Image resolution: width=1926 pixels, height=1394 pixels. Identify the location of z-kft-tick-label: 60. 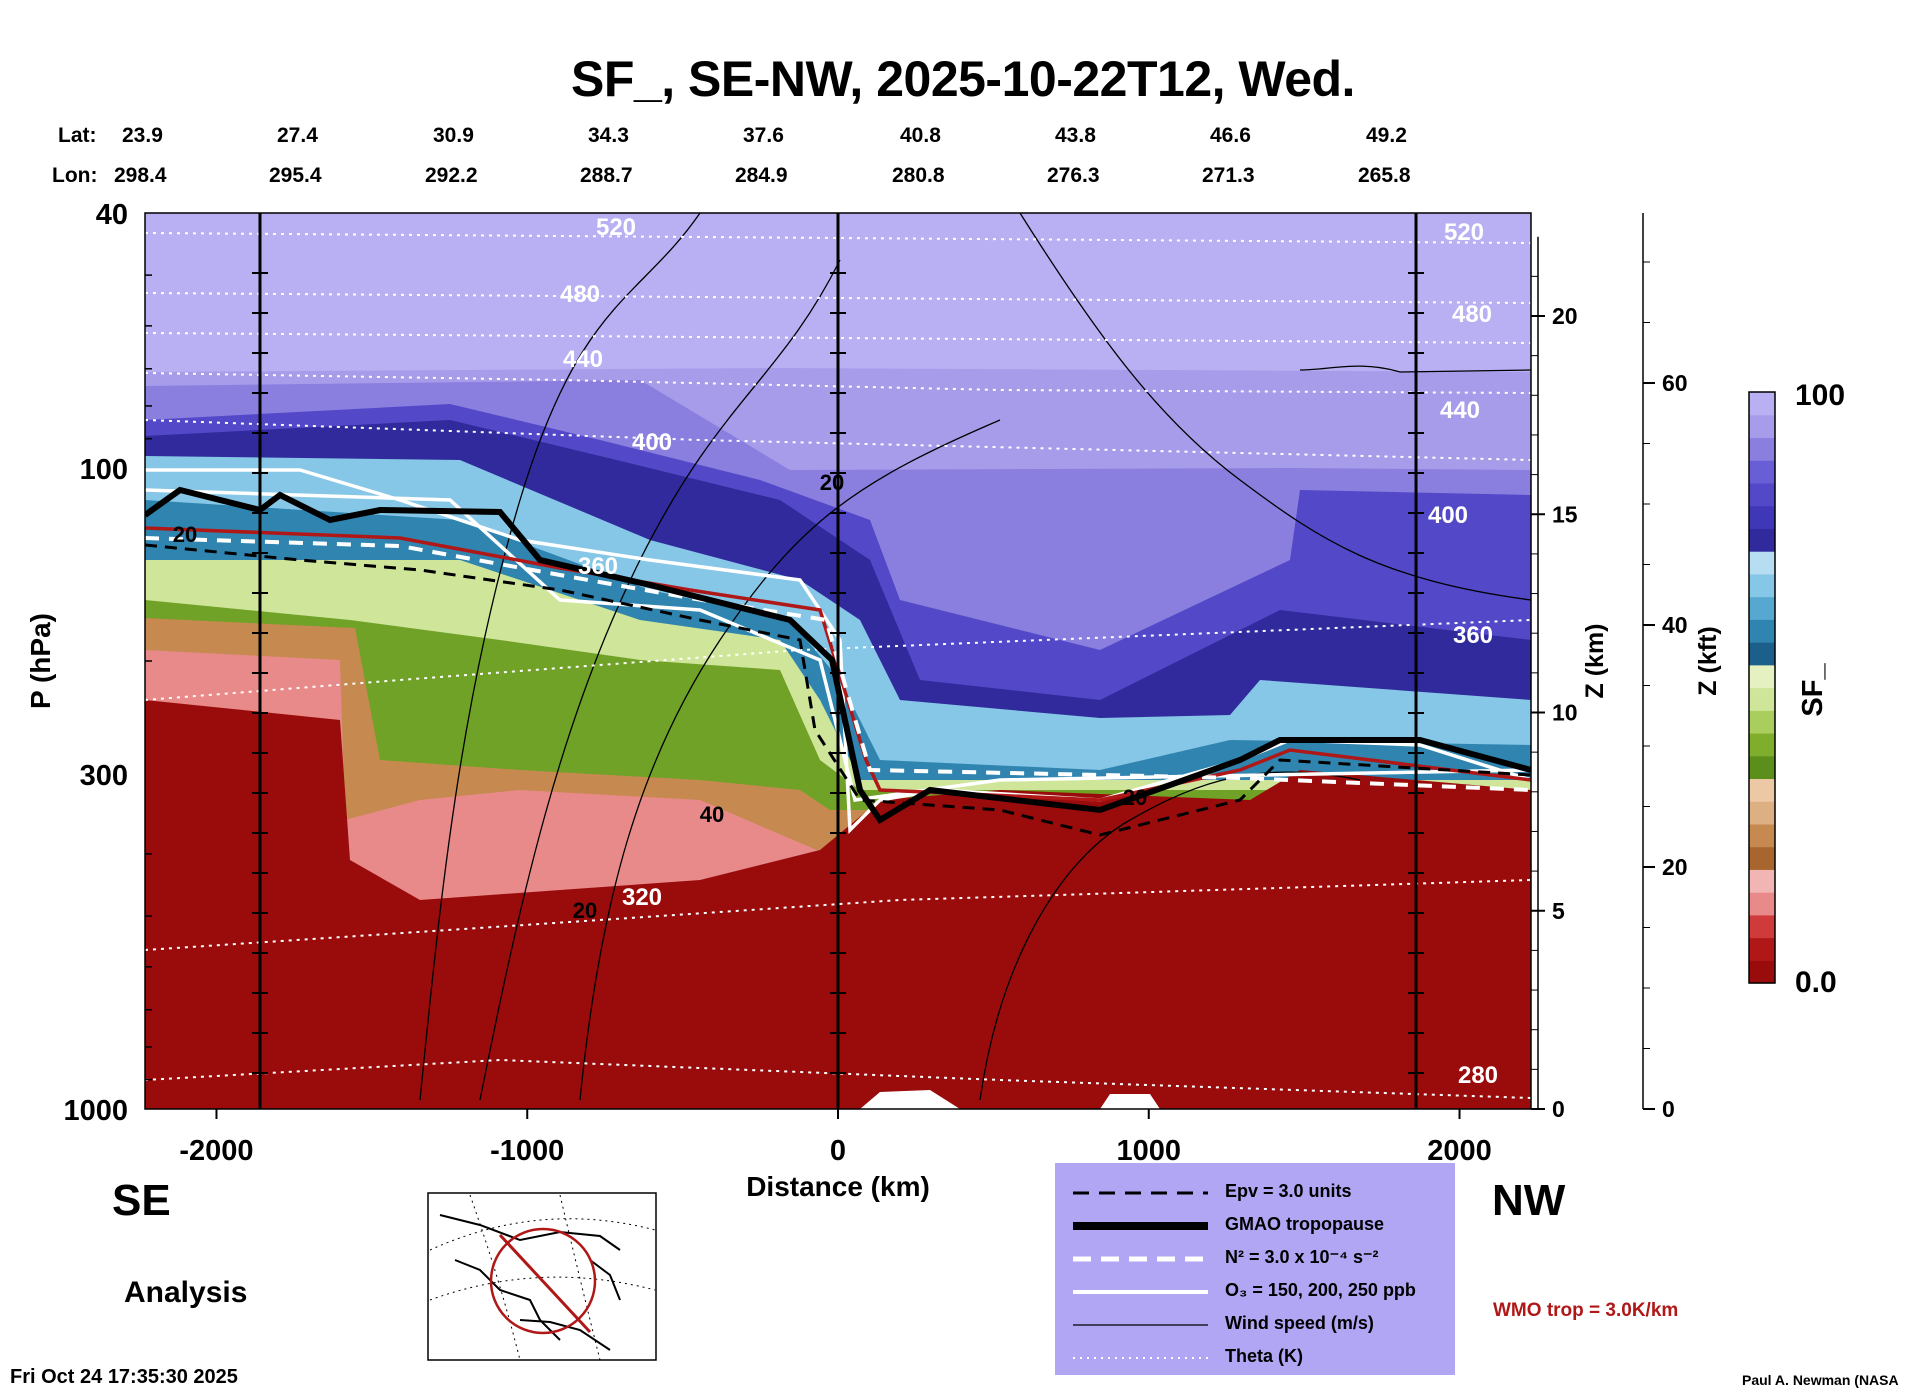
(1675, 383).